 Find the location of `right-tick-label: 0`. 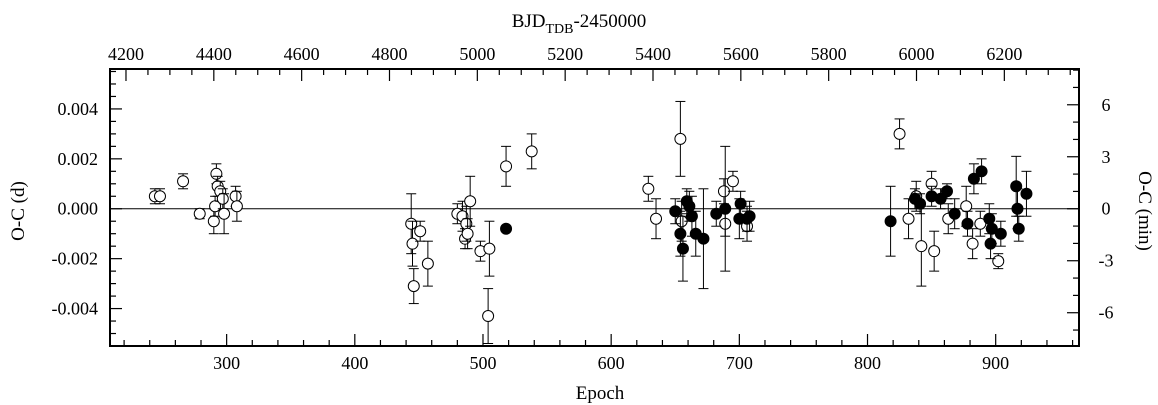

right-tick-label: 0 is located at coordinates (1106, 209).